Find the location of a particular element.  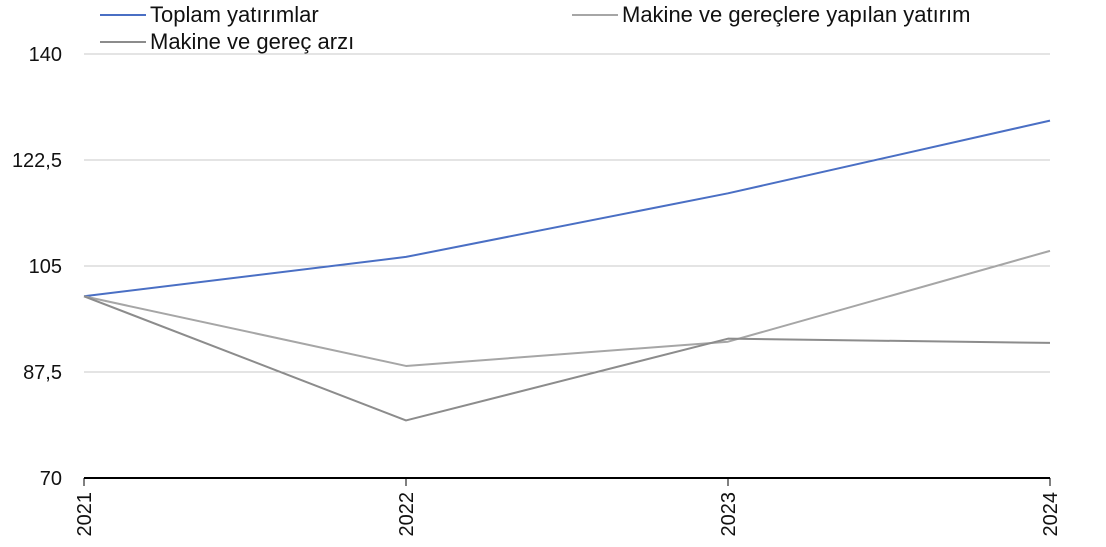

legend-label-toplam-yatirimlar: Toplam yatırımlar is located at coordinates (234, 14).